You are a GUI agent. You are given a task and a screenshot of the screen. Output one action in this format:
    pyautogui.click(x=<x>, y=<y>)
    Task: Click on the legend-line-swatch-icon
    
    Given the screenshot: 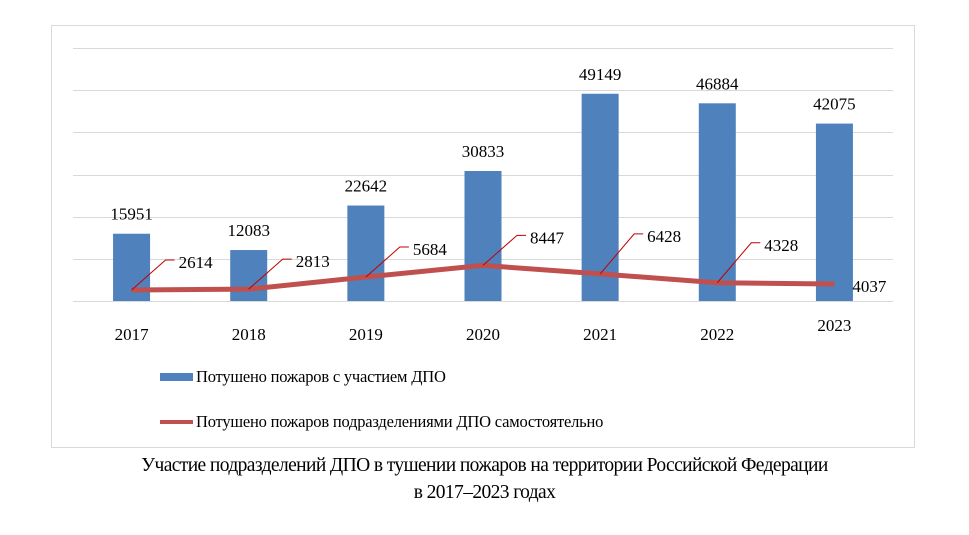 What is the action you would take?
    pyautogui.click(x=176, y=422)
    